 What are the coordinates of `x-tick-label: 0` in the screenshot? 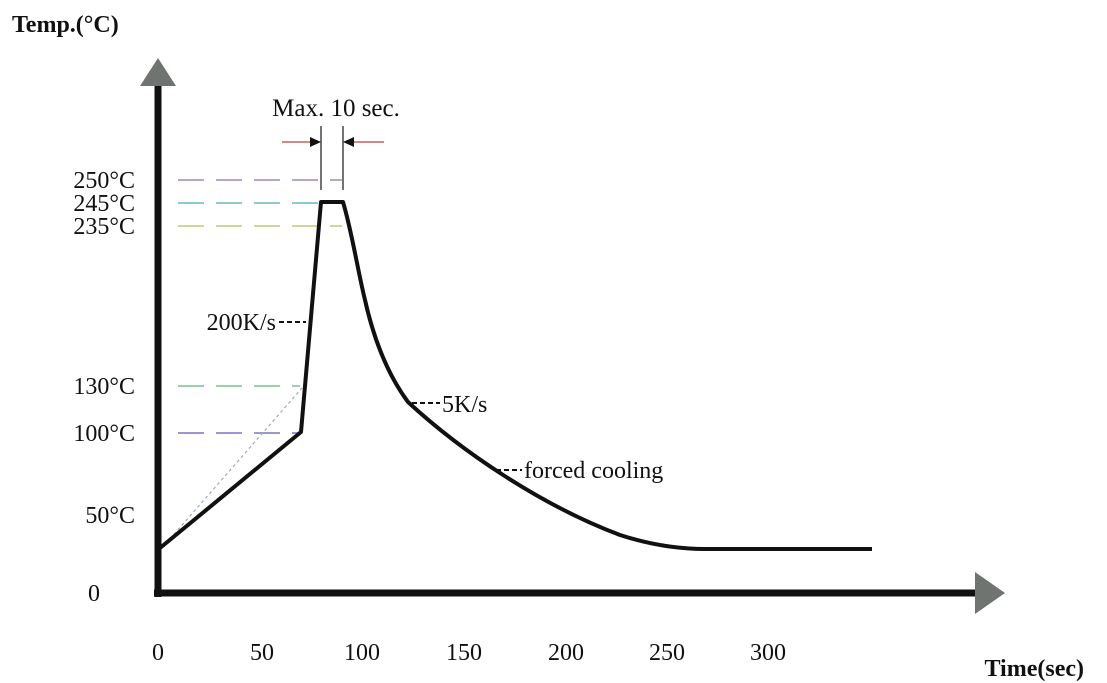 It's located at (158, 653).